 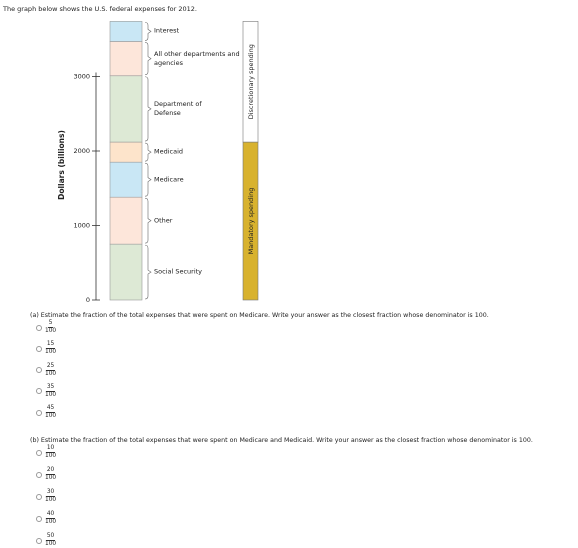 I want to click on answer-option: 25 100, so click(x=46, y=370).